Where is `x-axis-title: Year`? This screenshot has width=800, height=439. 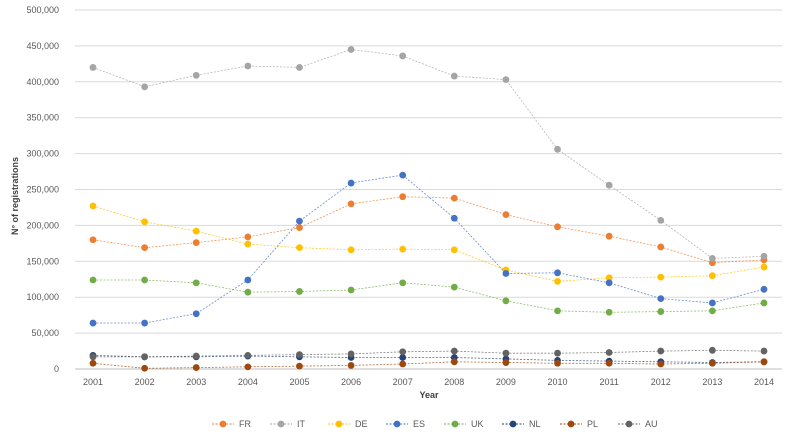
x-axis-title: Year is located at coordinates (429, 395).